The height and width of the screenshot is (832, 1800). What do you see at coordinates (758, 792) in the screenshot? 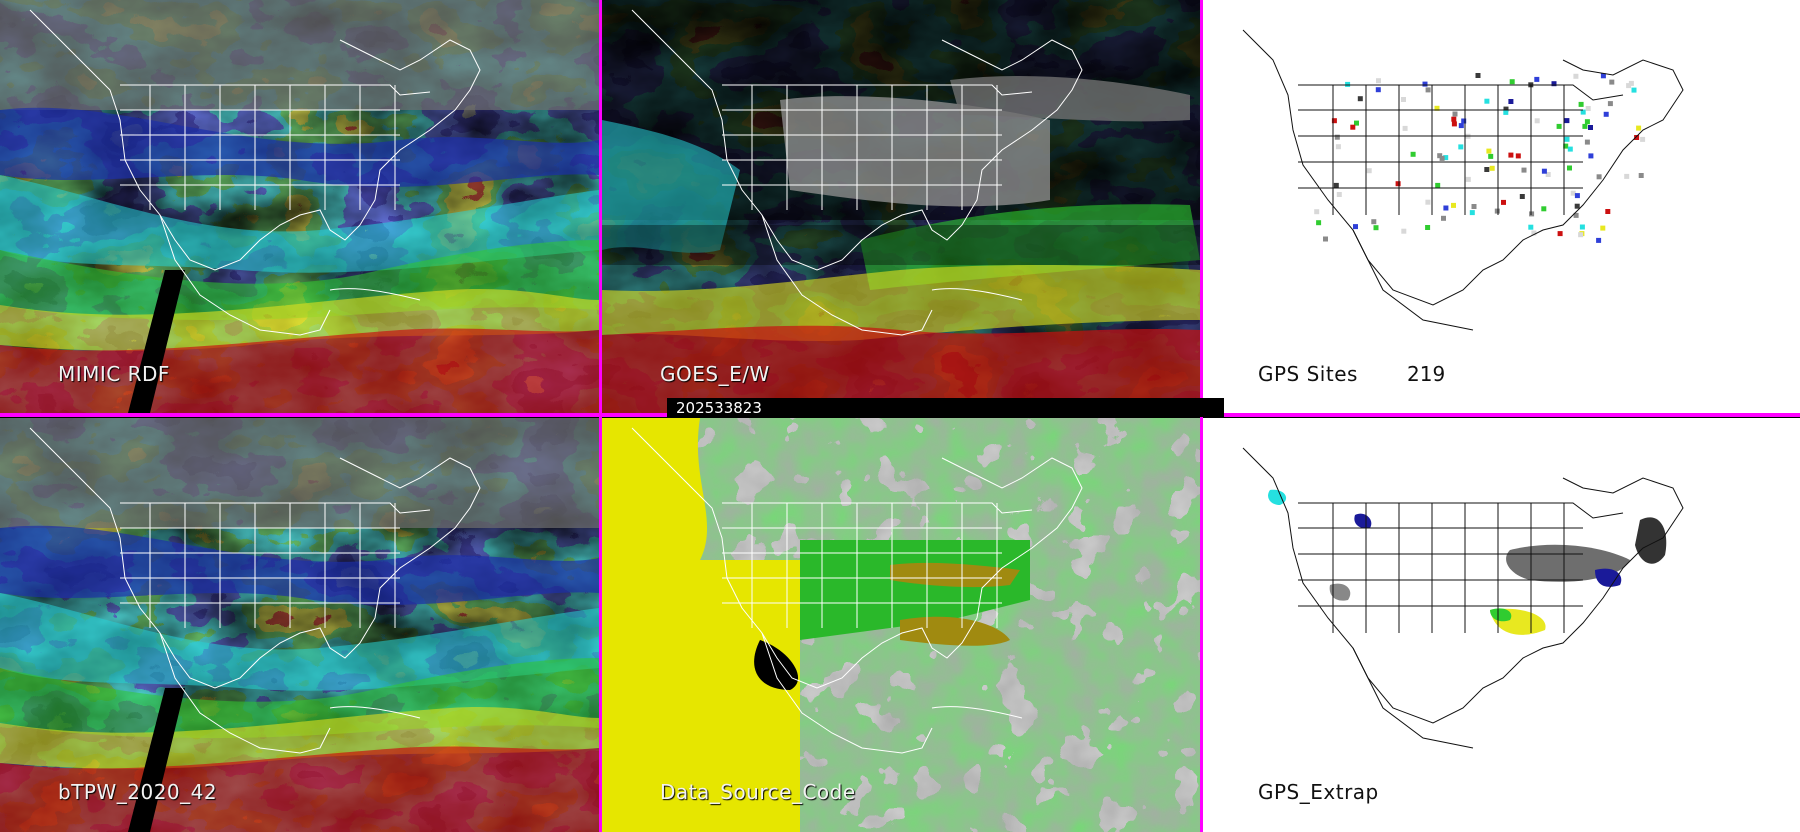
I see `data-source-code-label: Data_Source_Code` at bounding box center [758, 792].